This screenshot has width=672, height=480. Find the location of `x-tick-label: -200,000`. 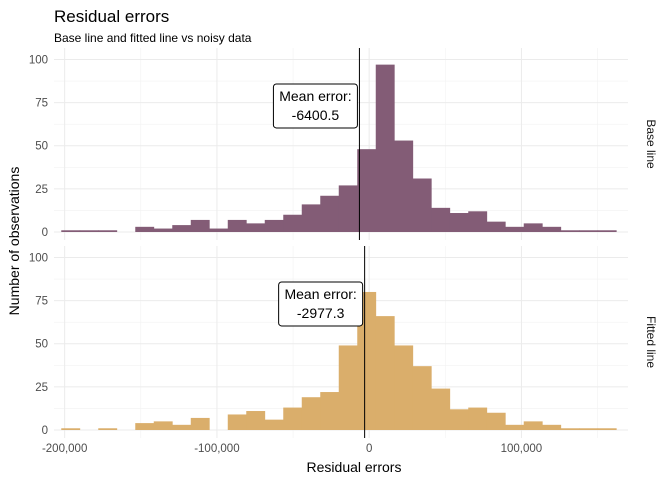

x-tick-label: -200,000 is located at coordinates (64, 449).